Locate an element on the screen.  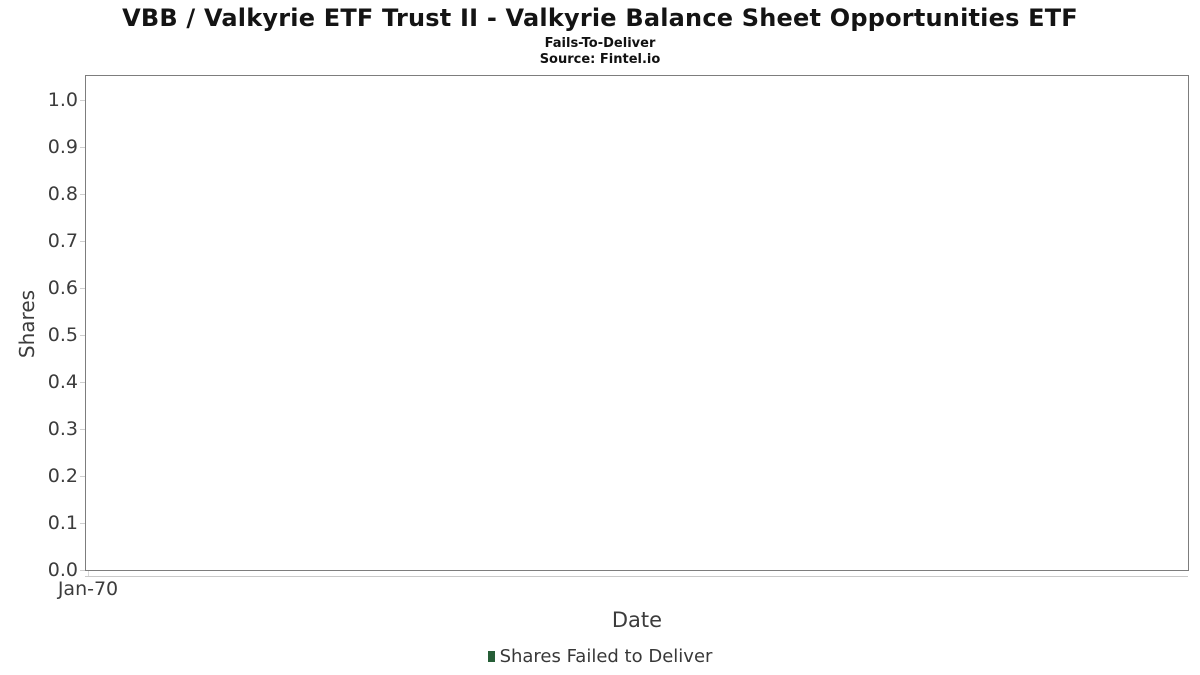
y-tick-label: 0.5 is located at coordinates (62, 335).